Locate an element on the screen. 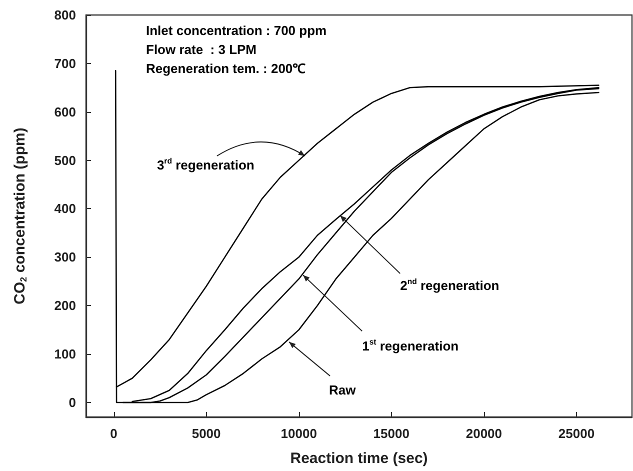  annotation: Inlet concentration : 700 ppm is located at coordinates (236, 30).